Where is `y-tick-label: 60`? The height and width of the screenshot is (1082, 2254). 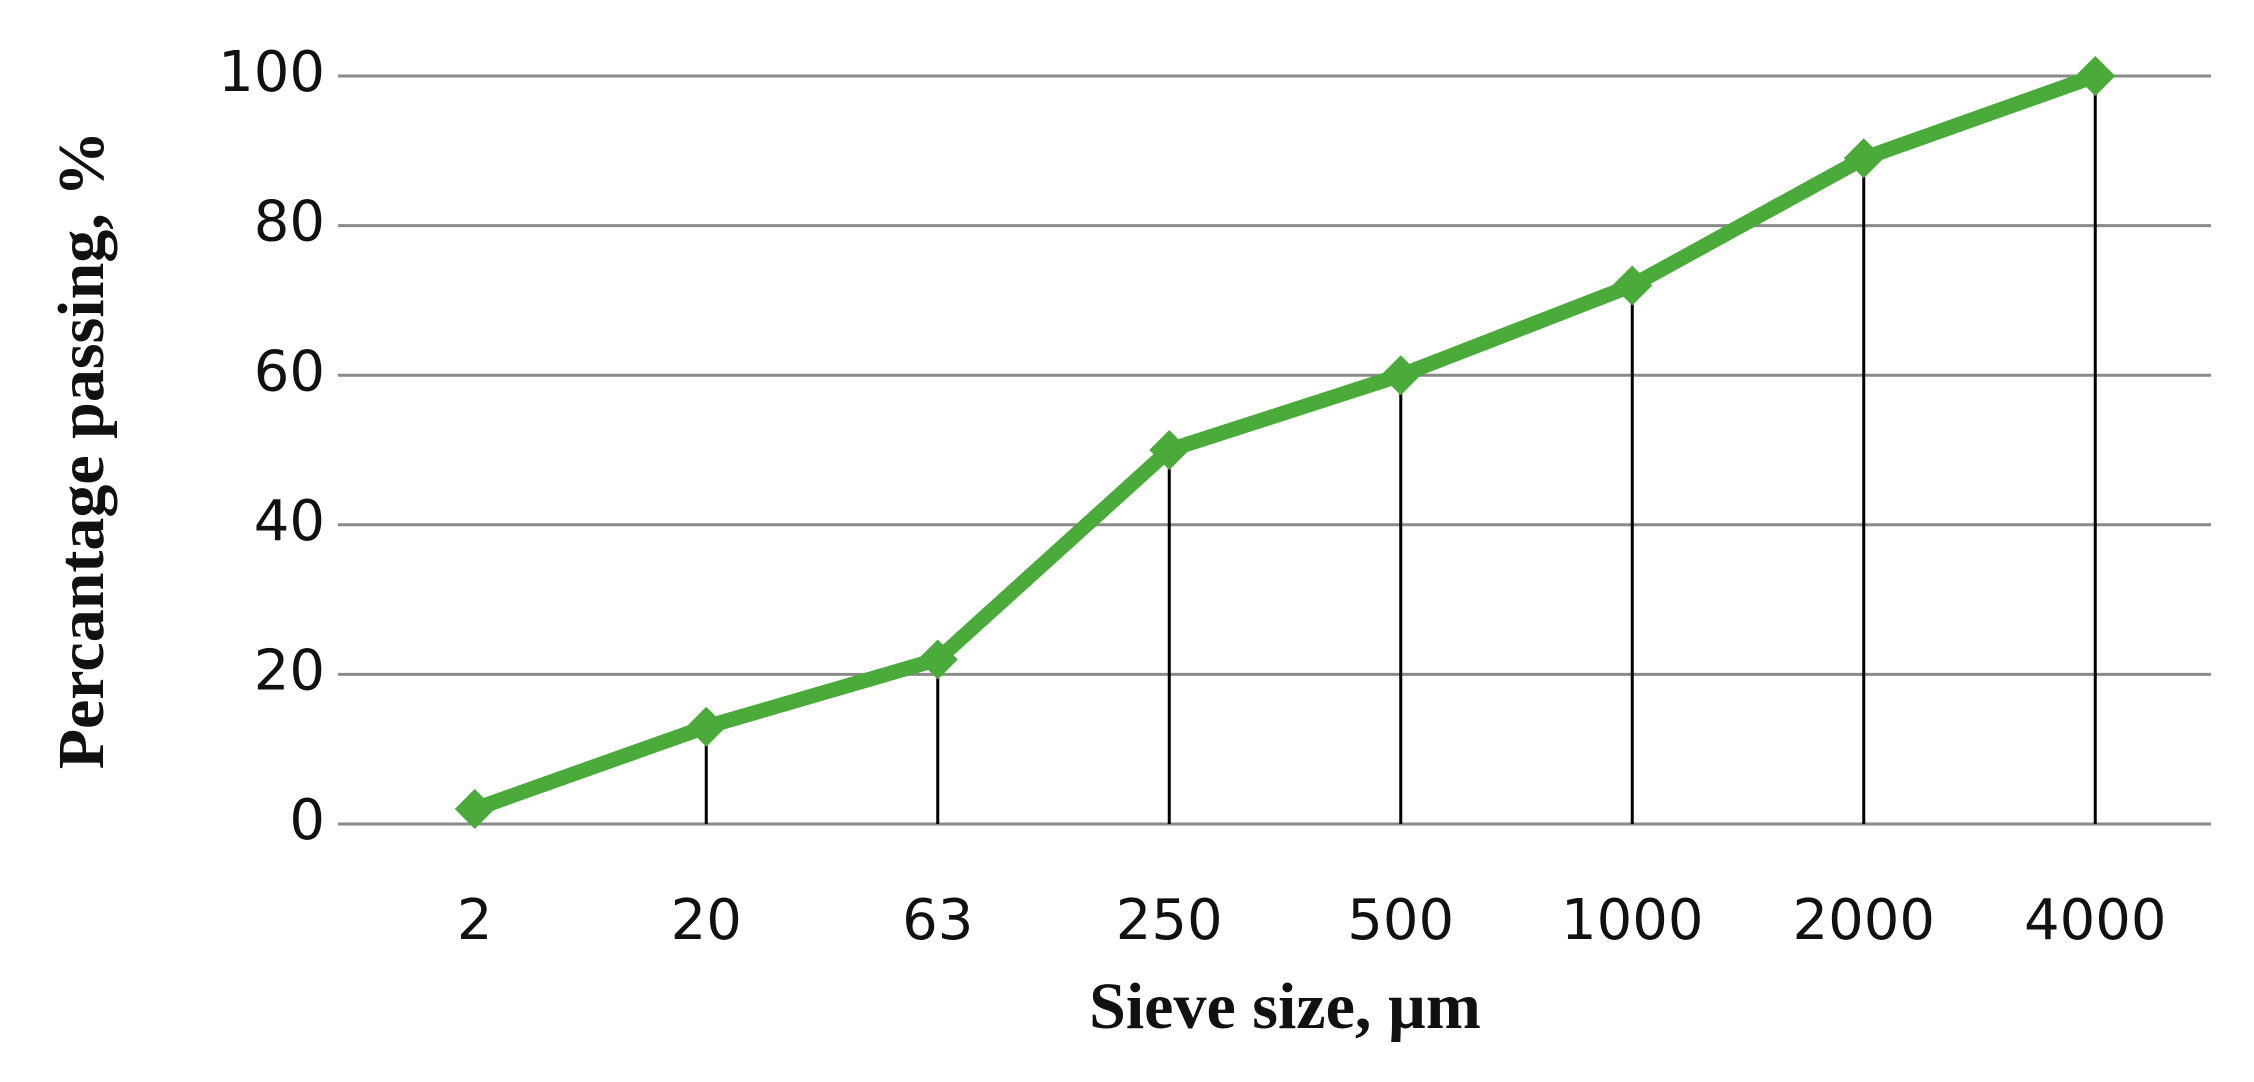
y-tick-label: 60 is located at coordinates (289, 371).